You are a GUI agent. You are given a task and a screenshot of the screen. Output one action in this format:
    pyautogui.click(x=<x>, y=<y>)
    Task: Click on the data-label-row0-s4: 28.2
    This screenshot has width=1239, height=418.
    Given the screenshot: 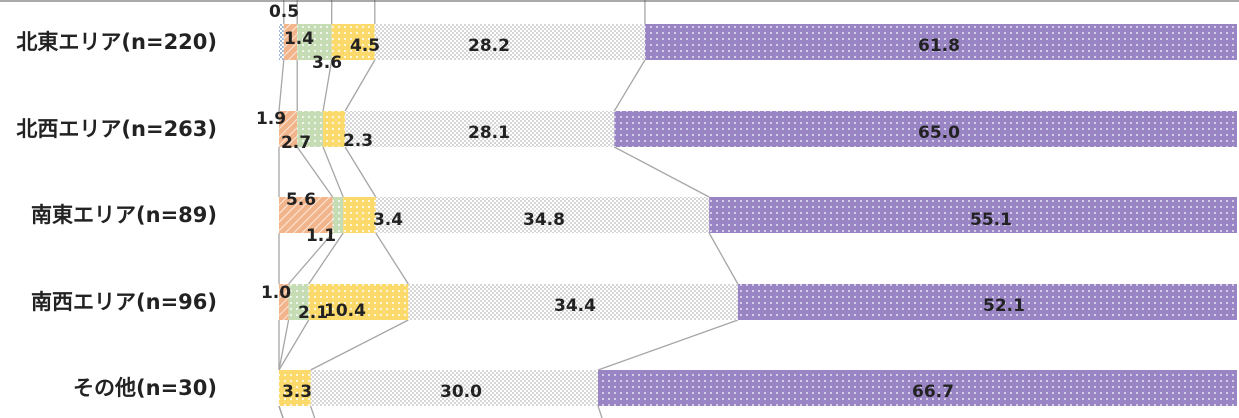 What is the action you would take?
    pyautogui.click(x=489, y=46)
    